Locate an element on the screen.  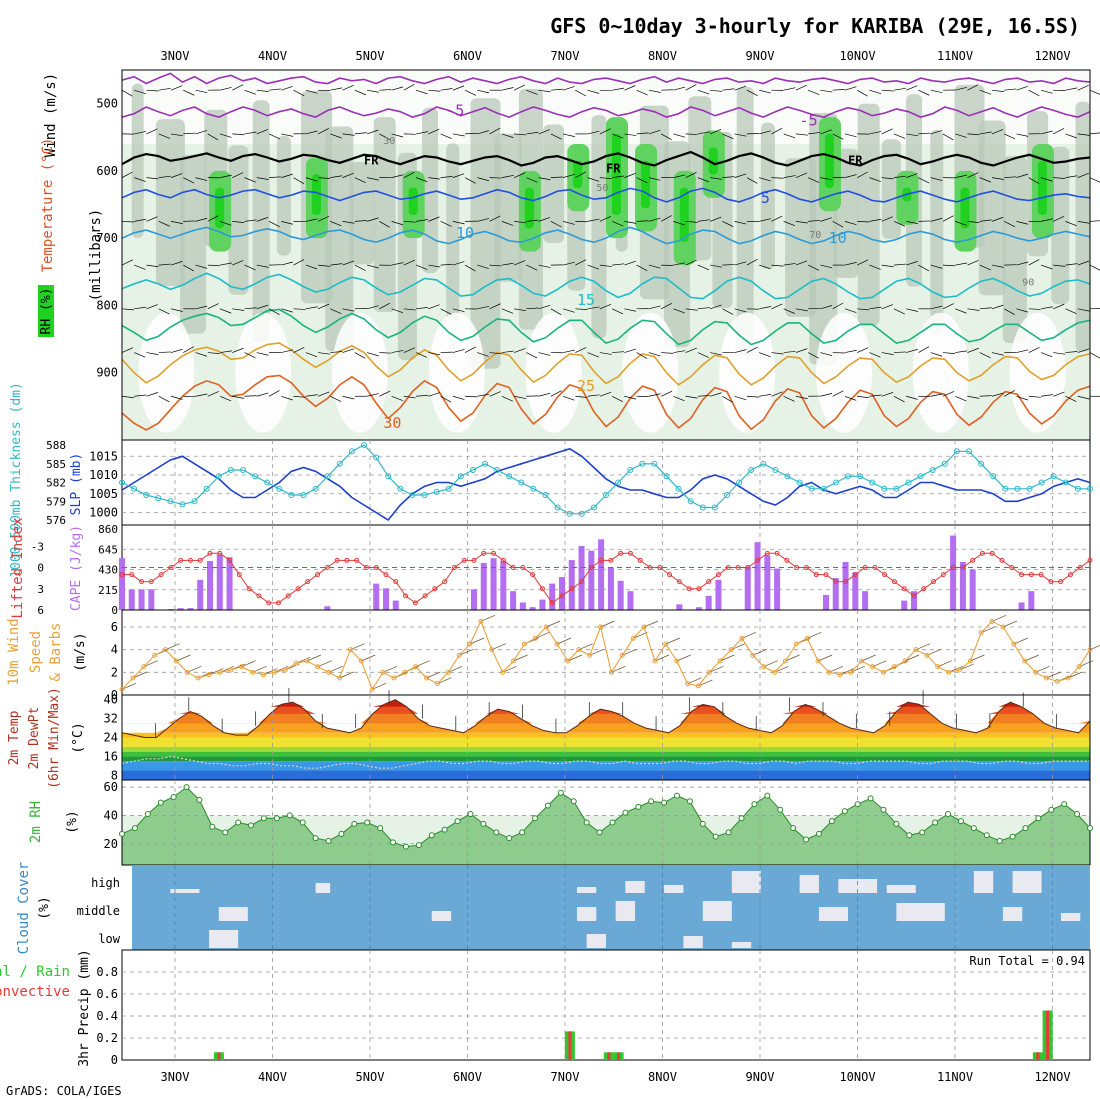
thickness-tick: 582 is located at coordinates (56, 483).